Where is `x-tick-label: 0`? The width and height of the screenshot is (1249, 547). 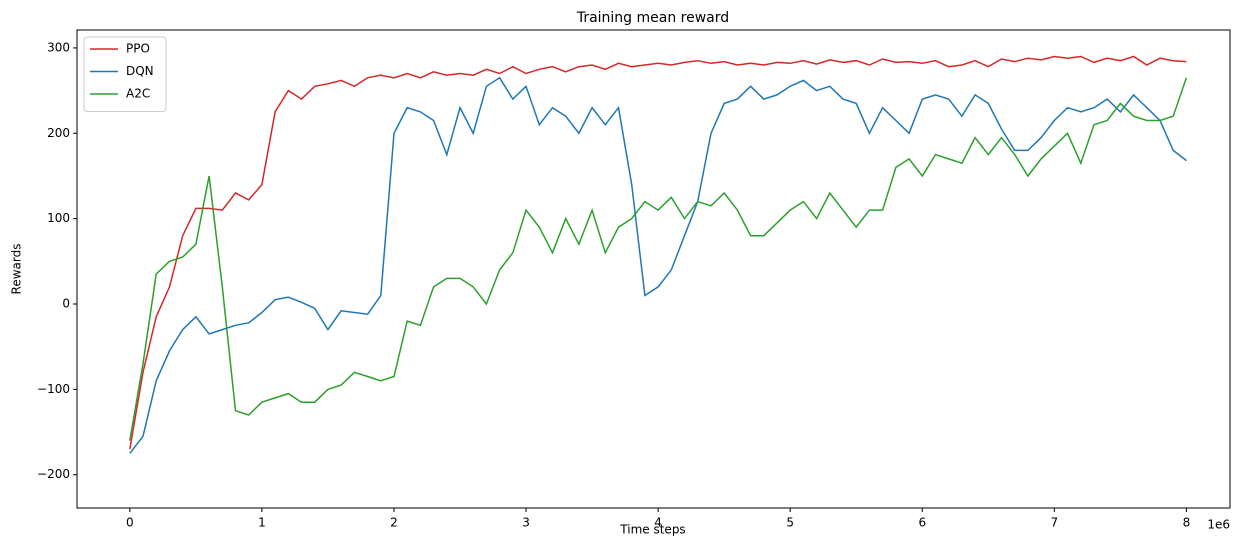
x-tick-label: 0 is located at coordinates (130, 523).